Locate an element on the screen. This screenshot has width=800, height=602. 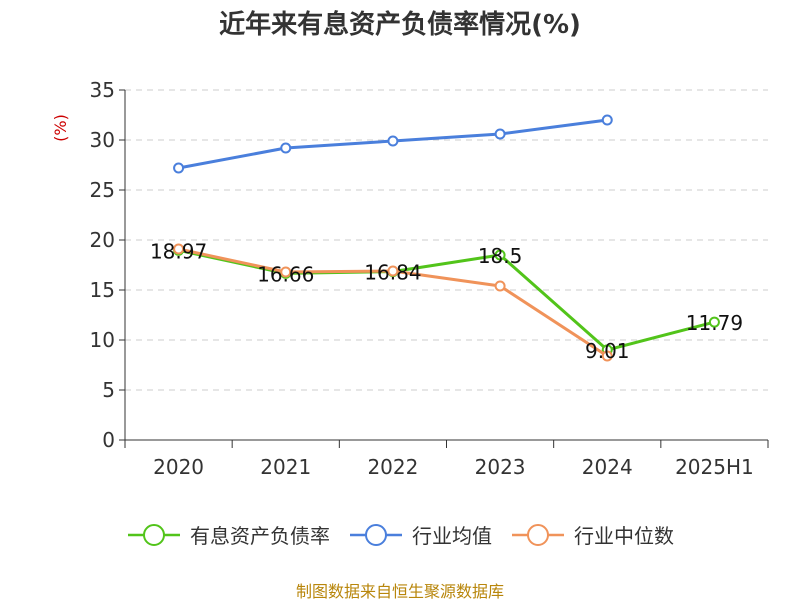
y-tick-label: 30 is located at coordinates (102, 140).